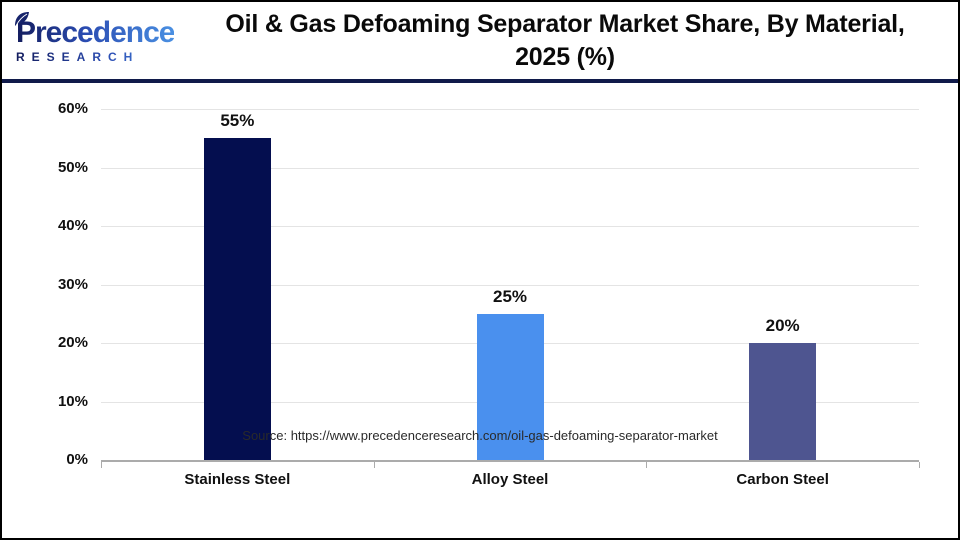 The width and height of the screenshot is (960, 540). What do you see at coordinates (237, 121) in the screenshot?
I see `bar-value-label: 55%` at bounding box center [237, 121].